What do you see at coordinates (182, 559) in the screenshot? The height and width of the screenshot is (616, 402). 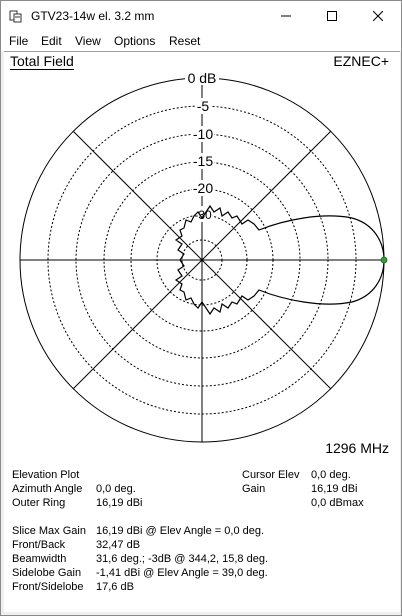 I see `beamwidth-value: 31,6 deg.; -3dB @ 344,2, 15,8 deg.` at bounding box center [182, 559].